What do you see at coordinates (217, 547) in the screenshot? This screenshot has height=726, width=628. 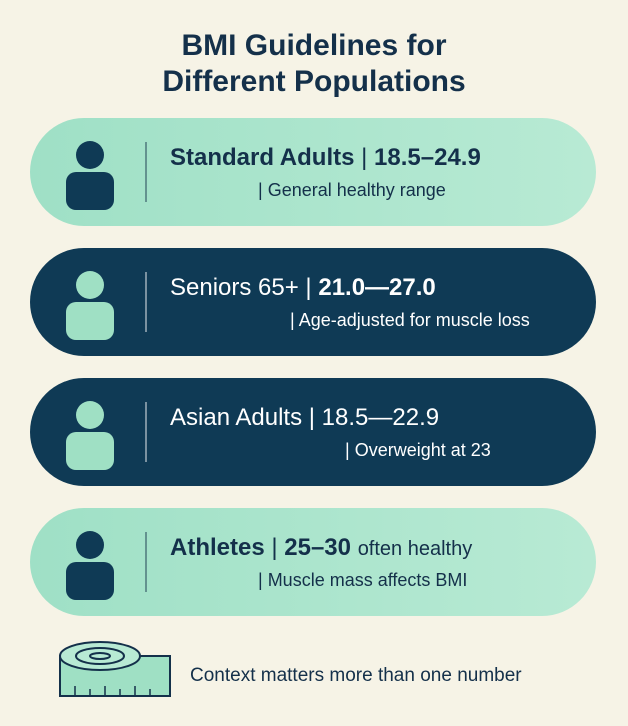 I see `card-name: Athletes` at bounding box center [217, 547].